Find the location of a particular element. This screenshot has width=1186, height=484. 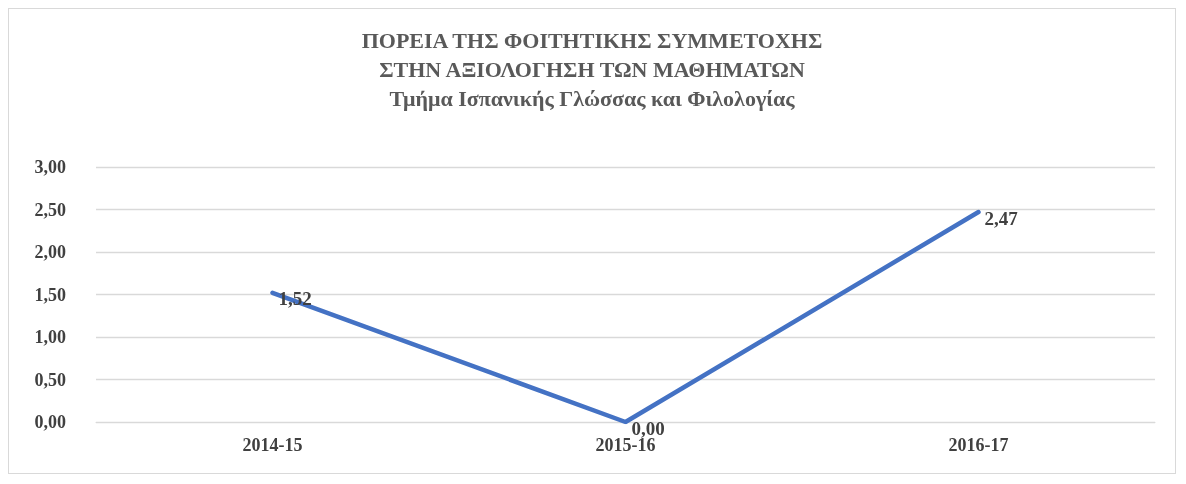

y-tick-label: 2,50 is located at coordinates (50, 209).